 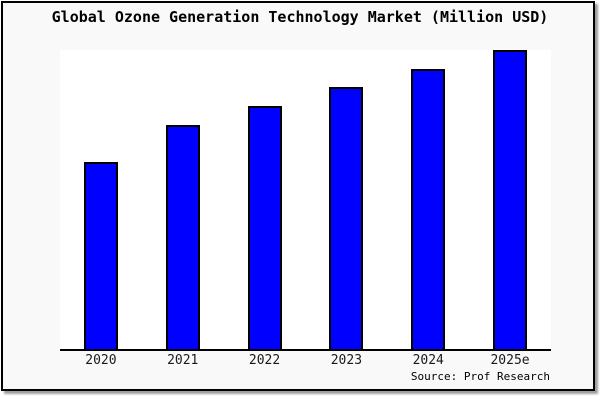 I want to click on bar-slot-2025e, so click(x=510, y=199).